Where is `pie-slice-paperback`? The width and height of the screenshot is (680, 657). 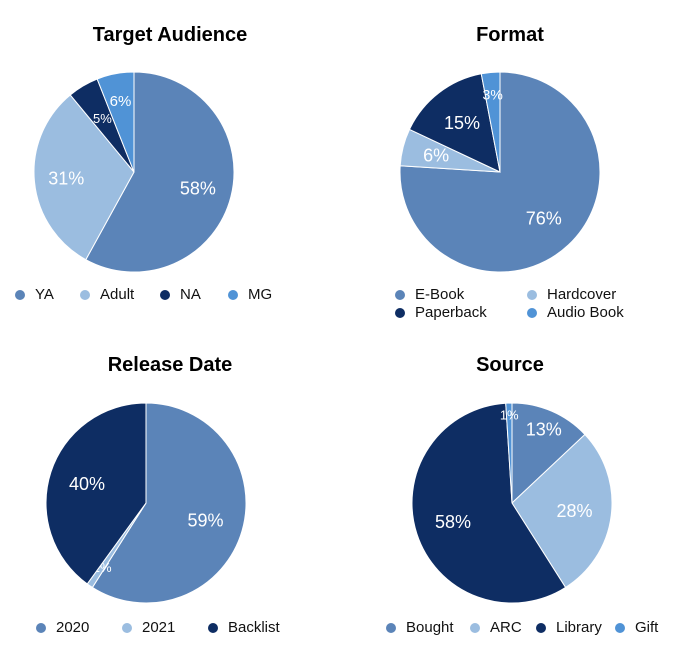
pie-slice-paperback is located at coordinates (454, 123).